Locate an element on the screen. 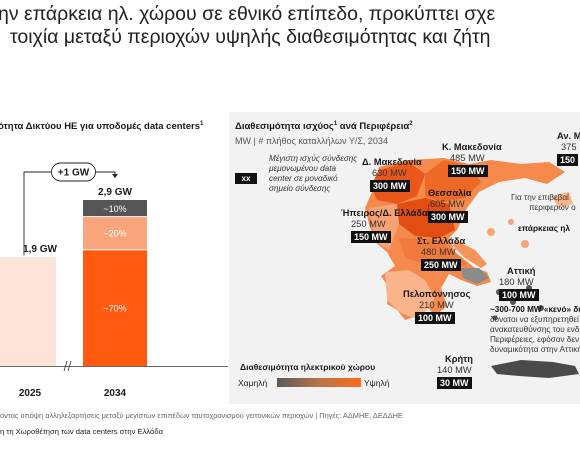  region-name: Αττική is located at coordinates (521, 271).